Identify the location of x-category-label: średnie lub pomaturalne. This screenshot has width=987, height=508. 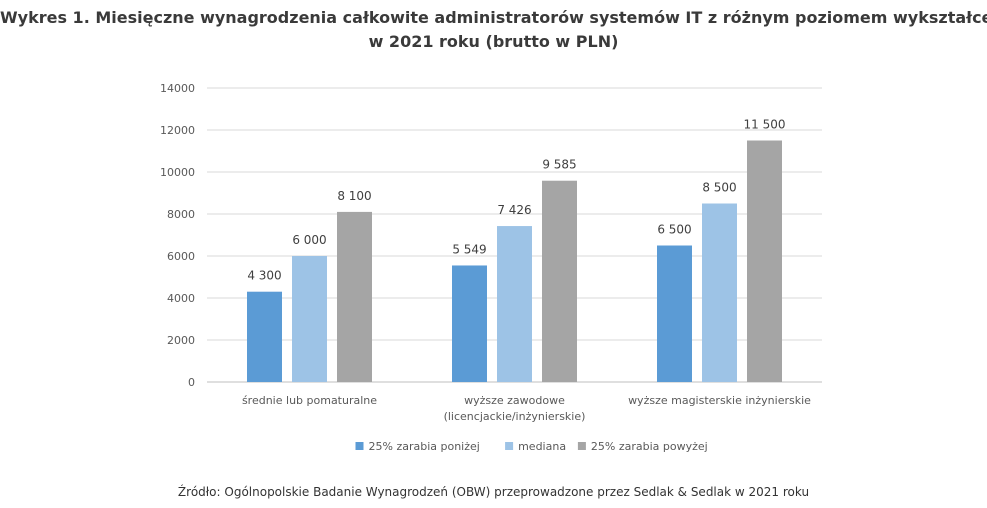
(309, 400).